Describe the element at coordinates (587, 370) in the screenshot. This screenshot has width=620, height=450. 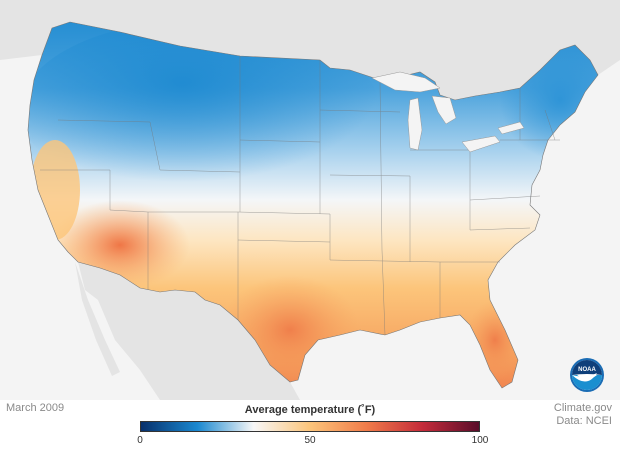
I see `noaa-logo-text: NOAA` at that location.